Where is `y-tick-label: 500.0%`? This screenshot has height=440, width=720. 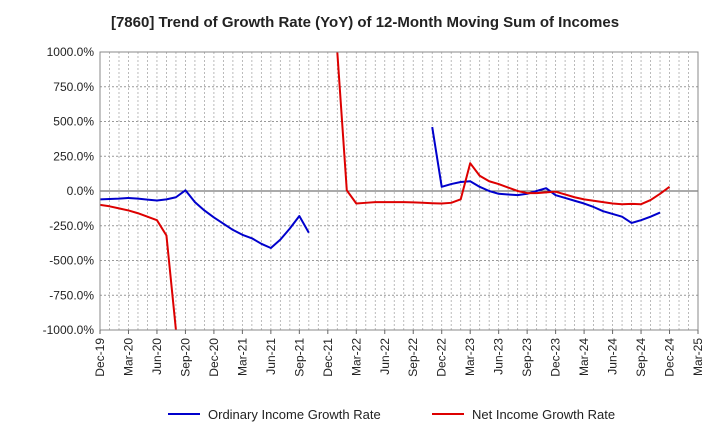
y-tick-label: 500.0% is located at coordinates (73, 122).